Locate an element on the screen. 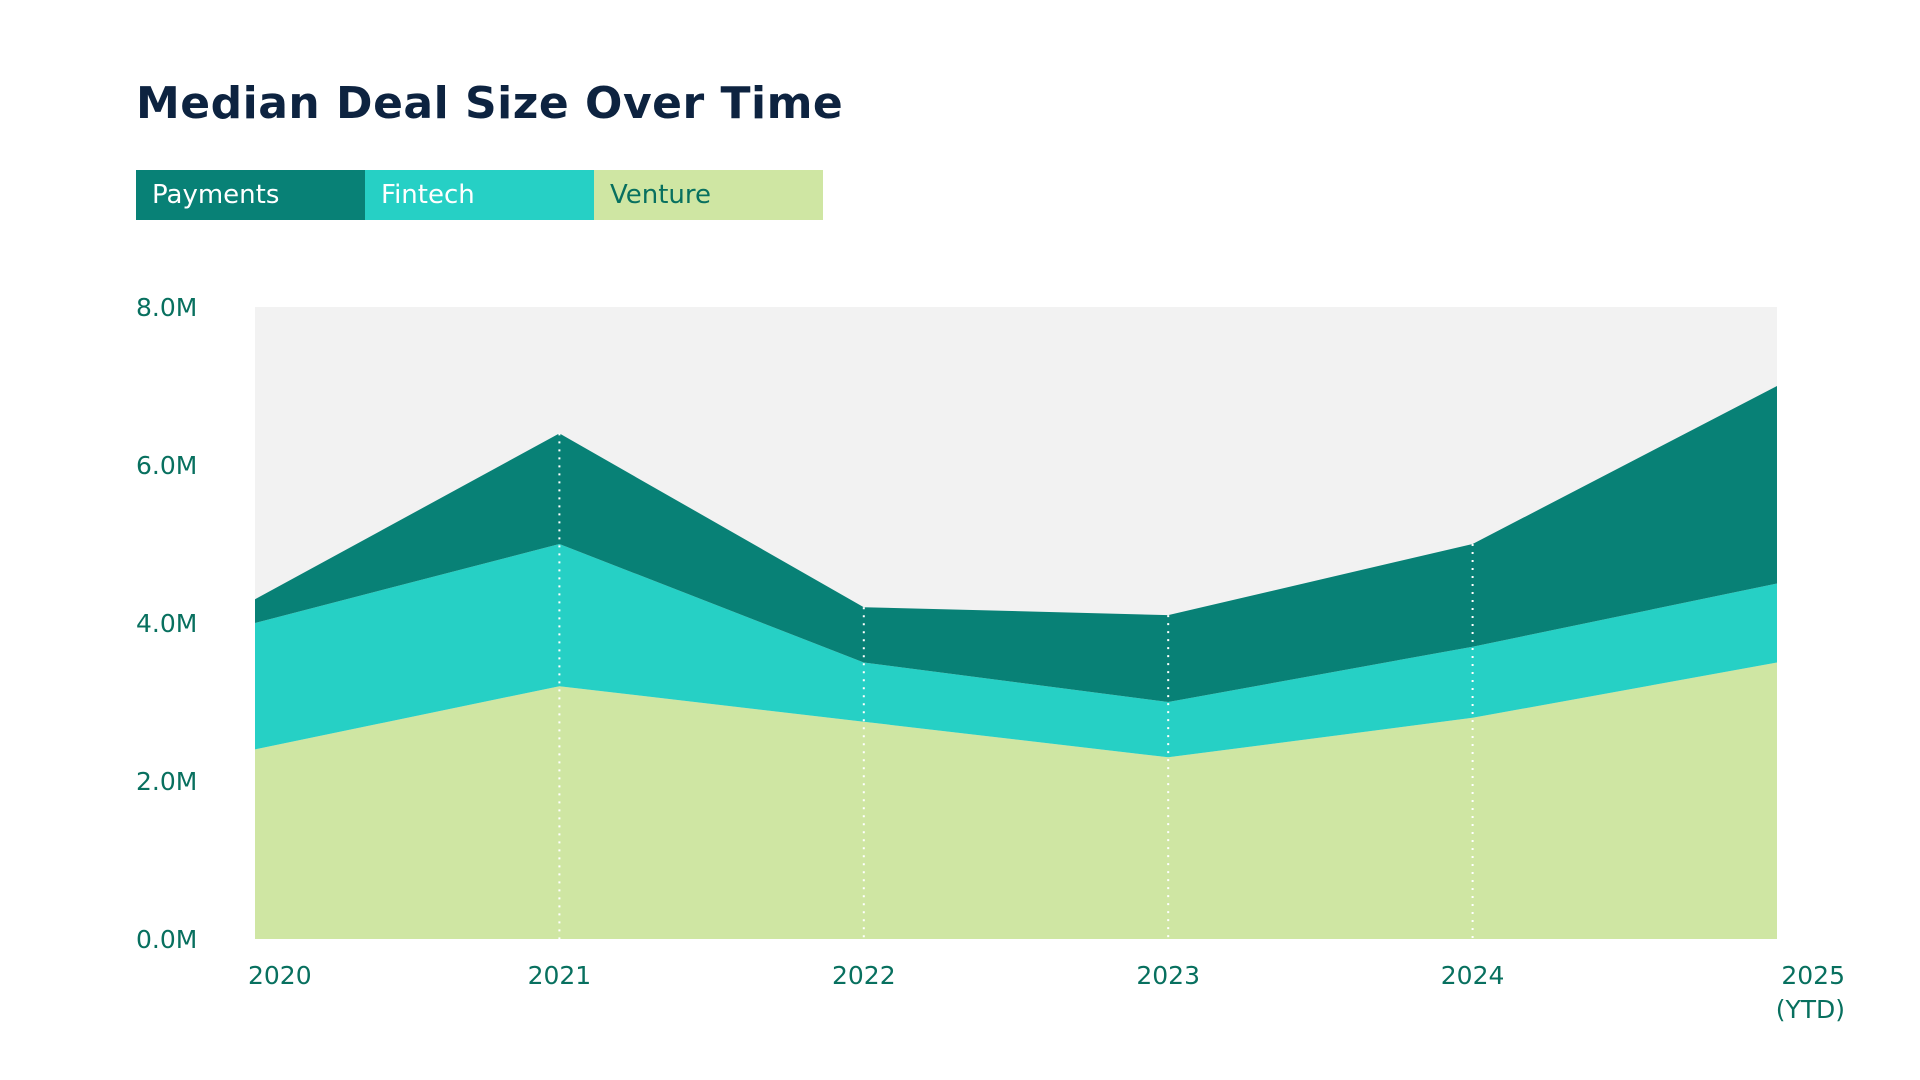 Image resolution: width=1920 pixels, height=1080 pixels. x-tick-label: 2024 is located at coordinates (1473, 975).